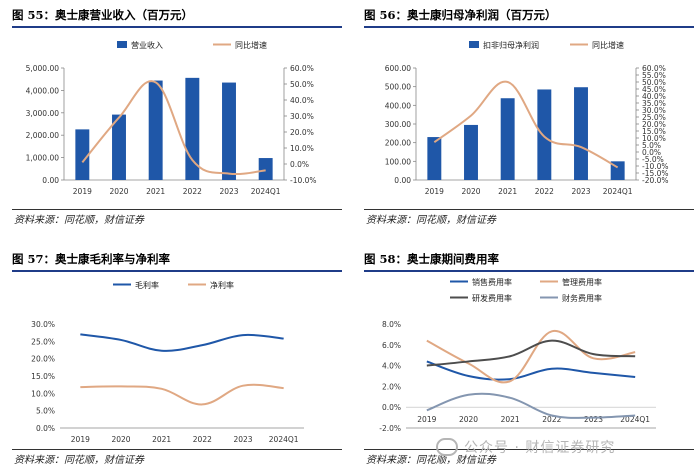  I want to click on y-tick-label: 2.0%, so click(391, 386).